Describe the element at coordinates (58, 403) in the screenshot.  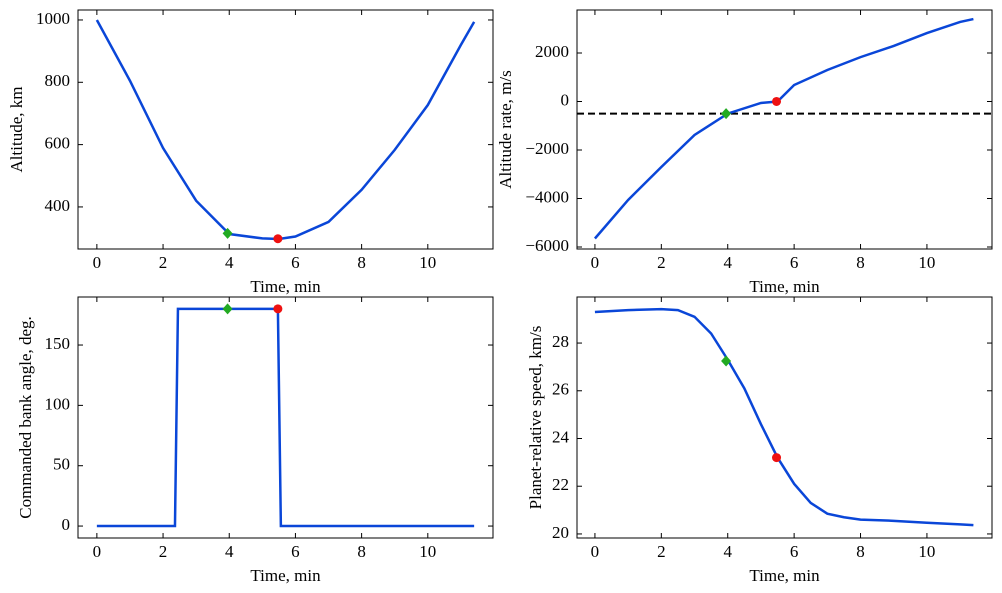
I see `y-tick-label: 100` at that location.